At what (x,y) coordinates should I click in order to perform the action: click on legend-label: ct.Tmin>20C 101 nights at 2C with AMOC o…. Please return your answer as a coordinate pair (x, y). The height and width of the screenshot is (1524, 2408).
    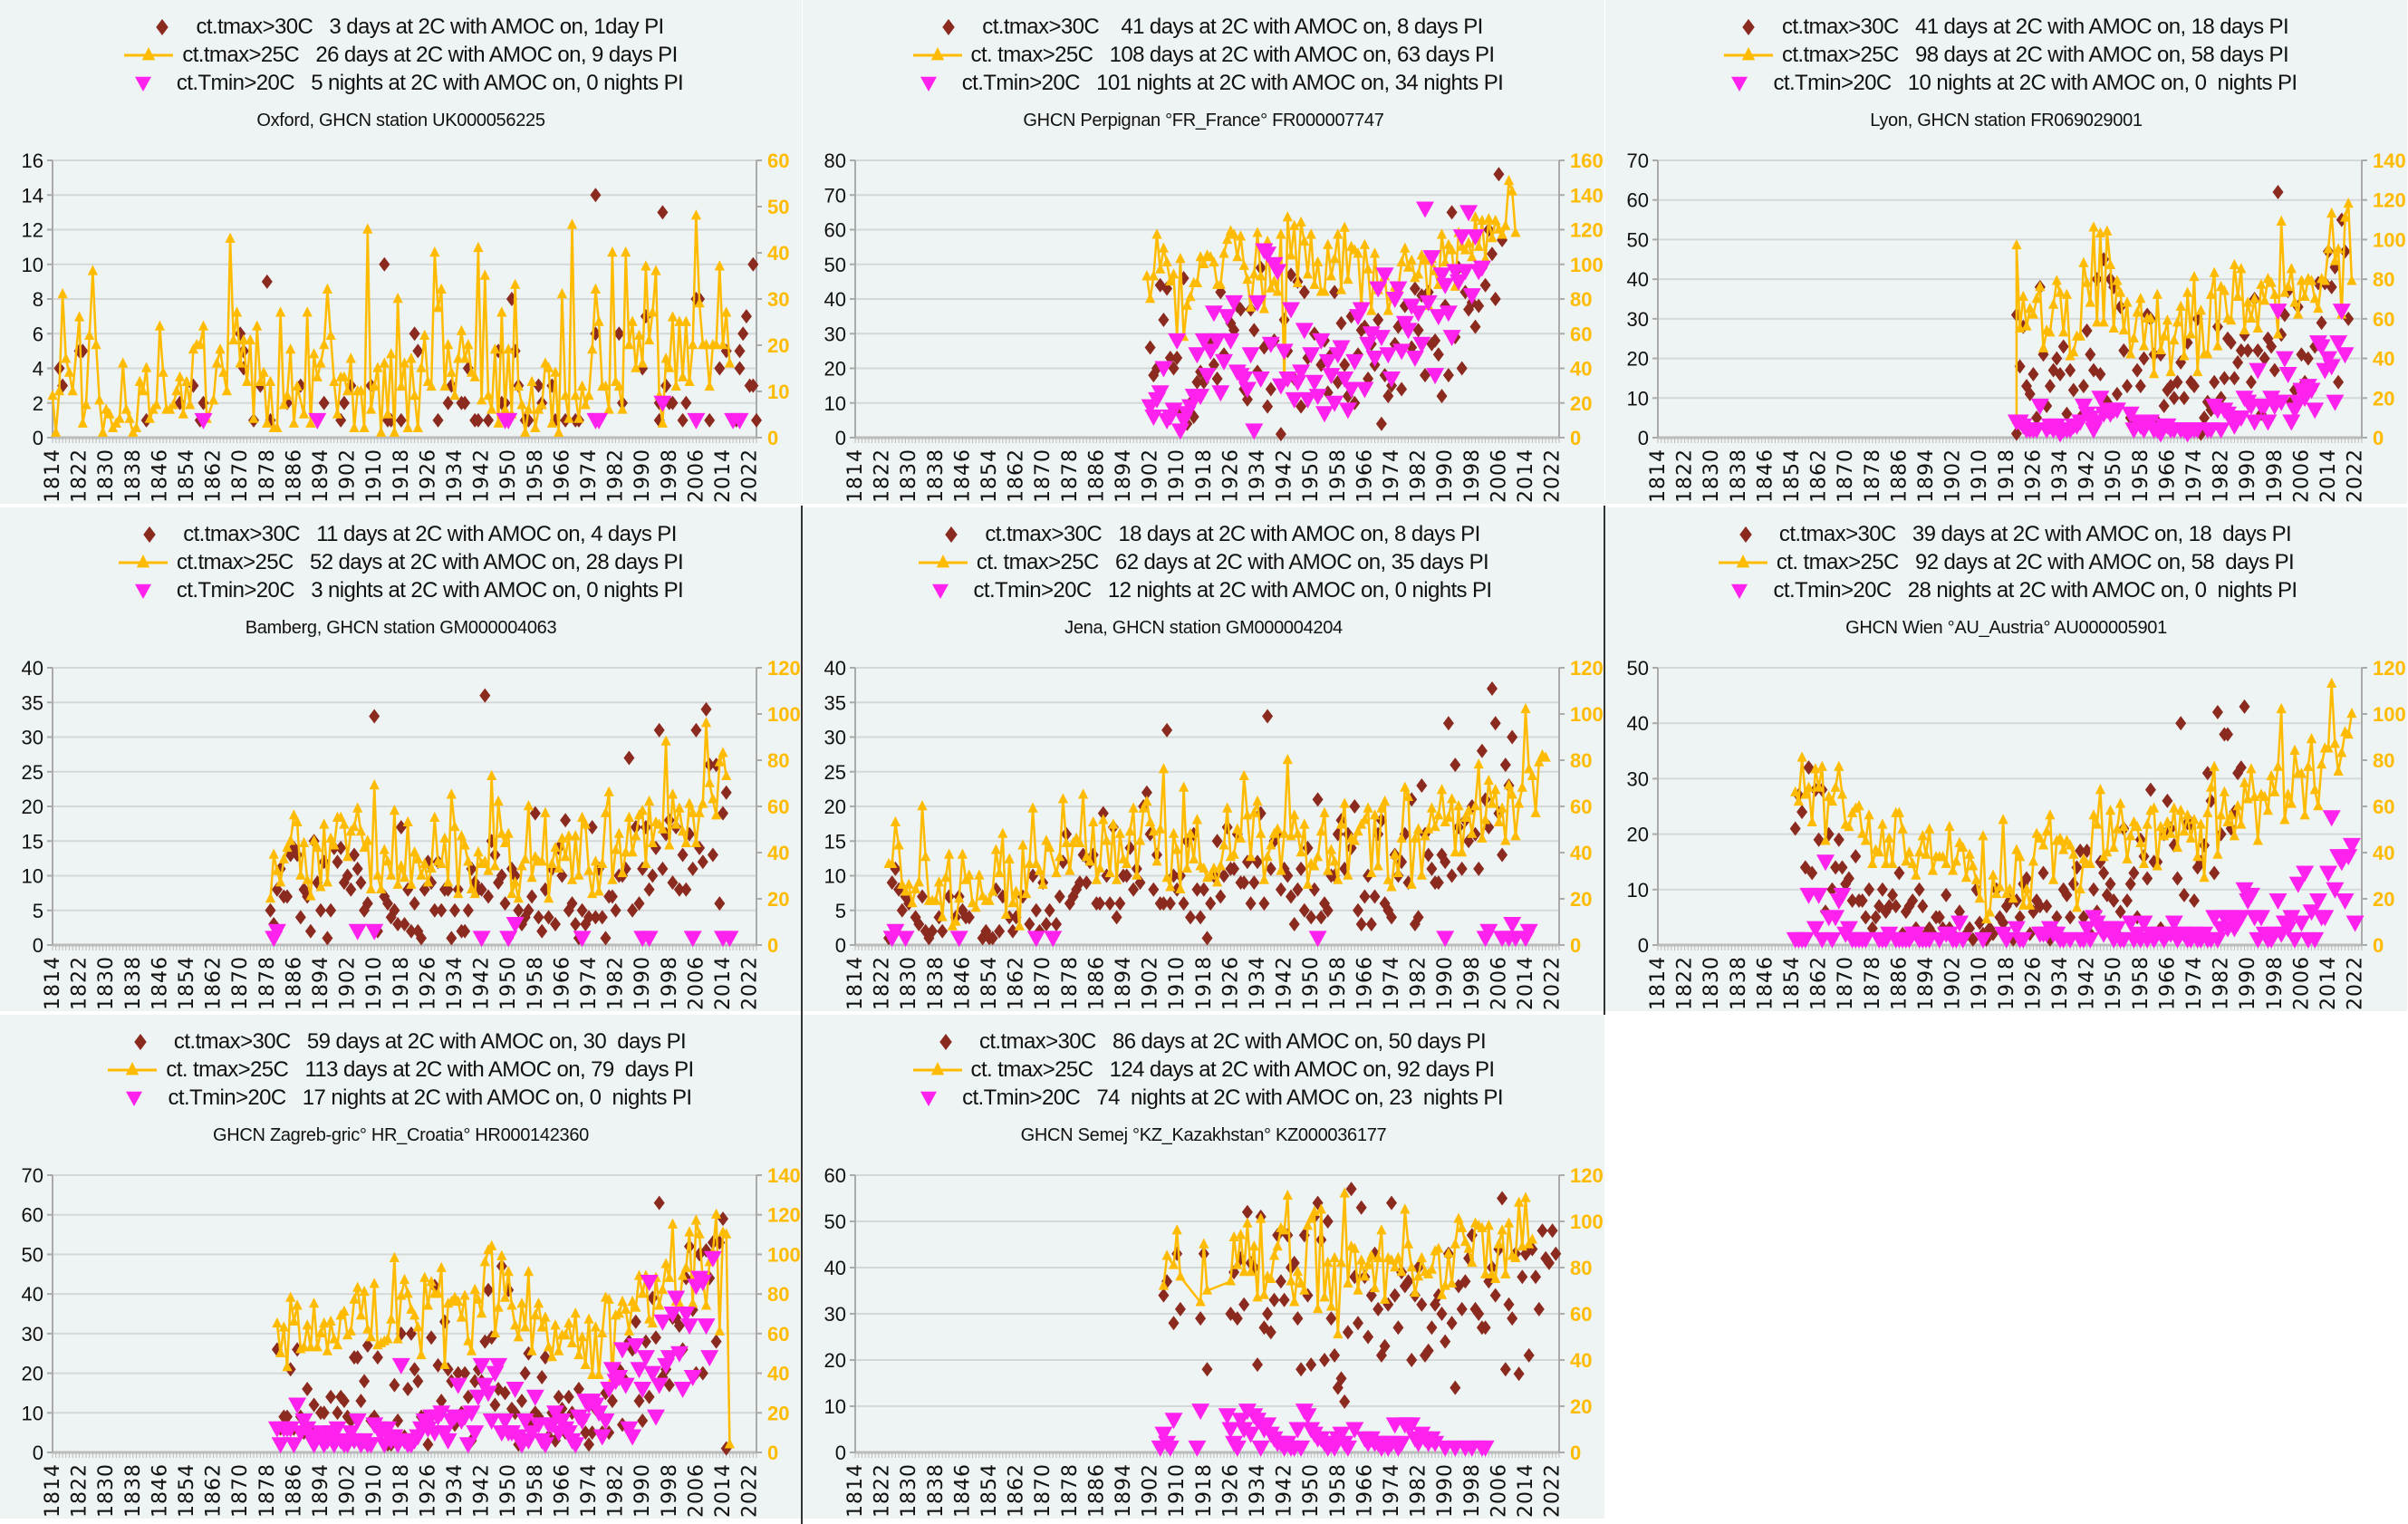
    Looking at the image, I should click on (1232, 82).